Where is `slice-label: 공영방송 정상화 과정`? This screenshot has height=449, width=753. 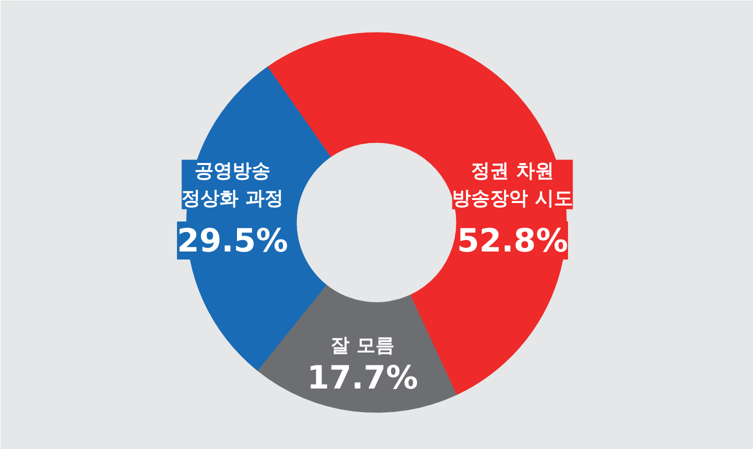 slice-label: 공영방송 정상화 과정 is located at coordinates (233, 185).